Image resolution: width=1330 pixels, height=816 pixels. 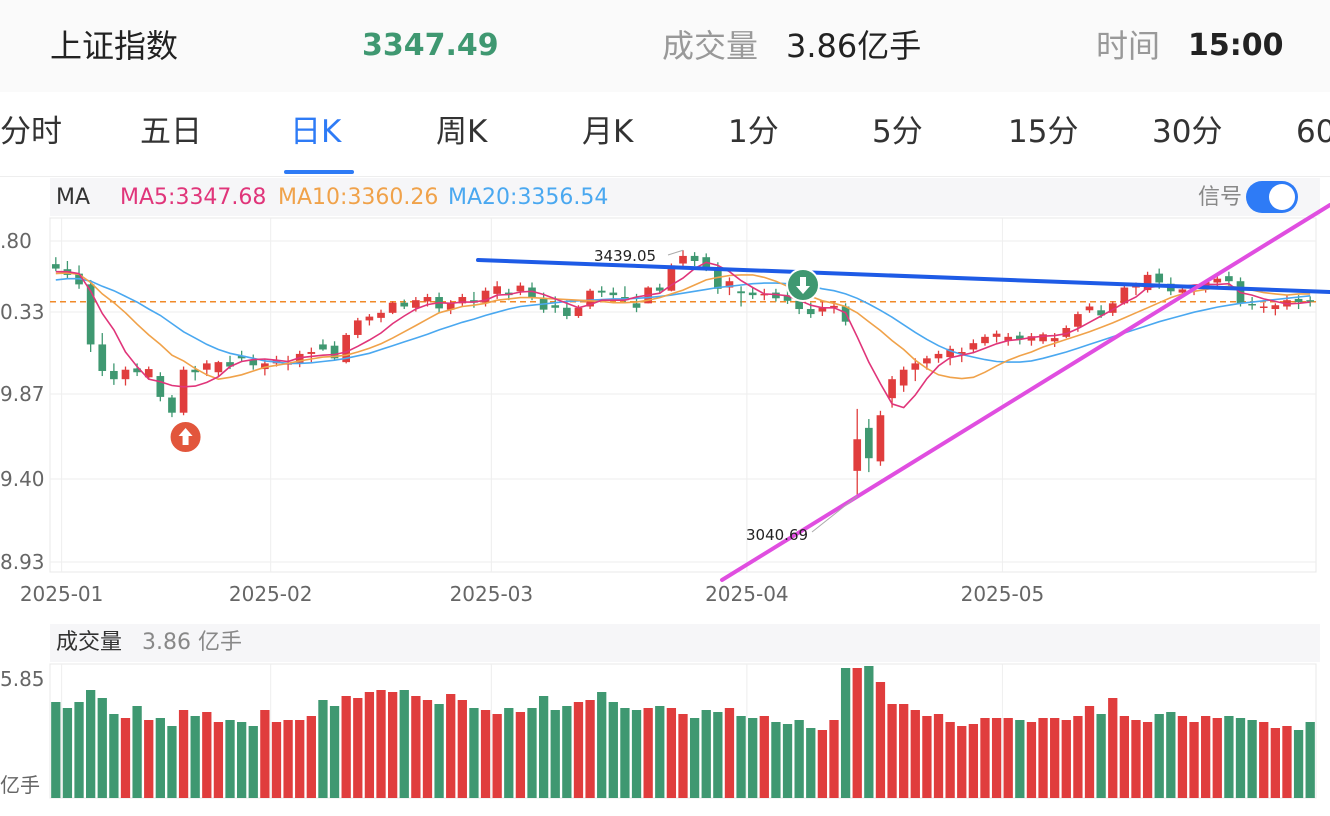 What do you see at coordinates (462, 132) in the screenshot?
I see `tab-weekly-k: 周K` at bounding box center [462, 132].